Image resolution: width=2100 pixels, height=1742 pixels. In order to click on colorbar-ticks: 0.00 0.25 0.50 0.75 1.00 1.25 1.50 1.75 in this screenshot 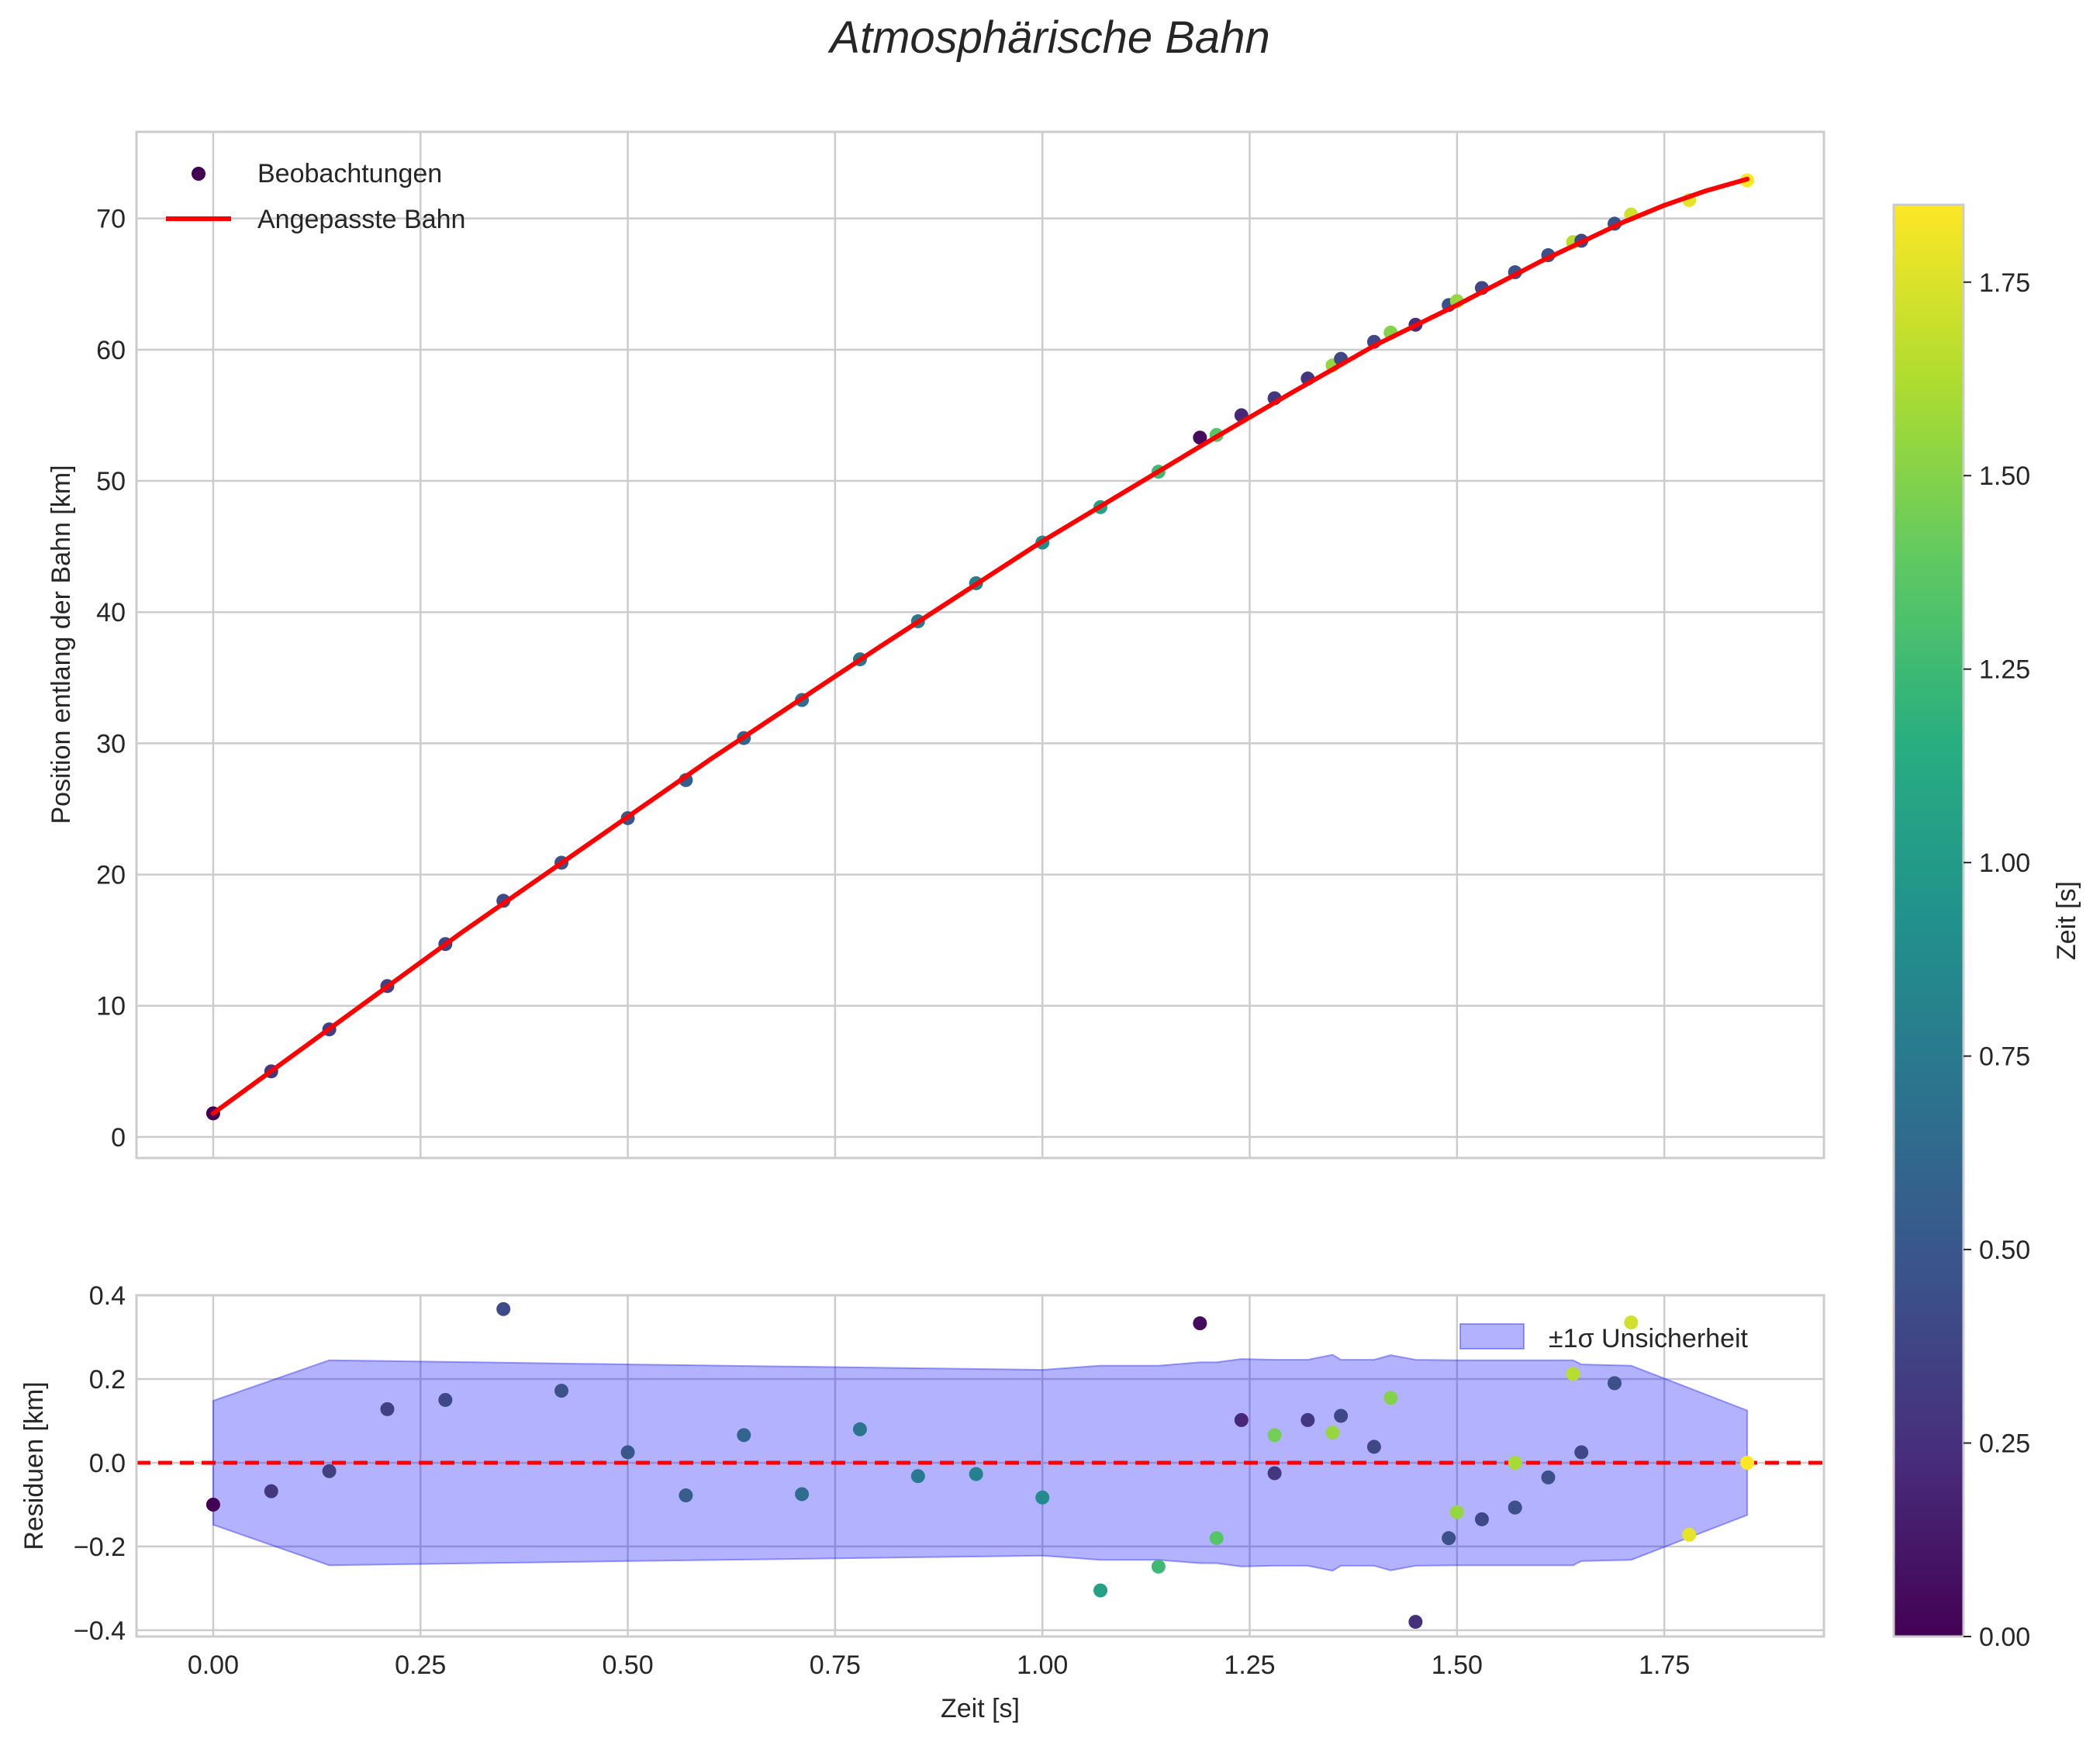, I will do `click(1997, 960)`.